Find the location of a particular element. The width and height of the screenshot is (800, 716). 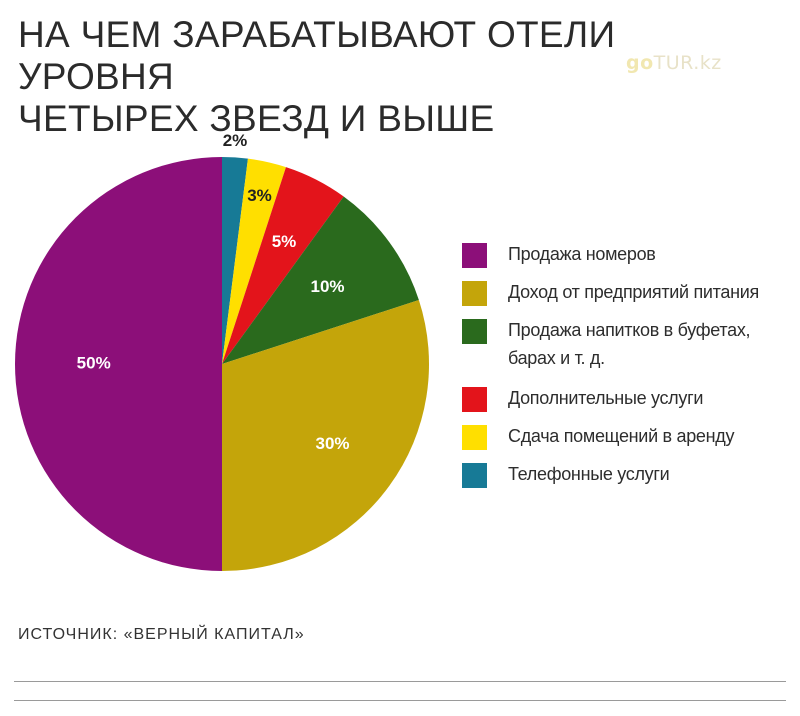

legend-item: Сдача помещений в аренду is located at coordinates (627, 436).